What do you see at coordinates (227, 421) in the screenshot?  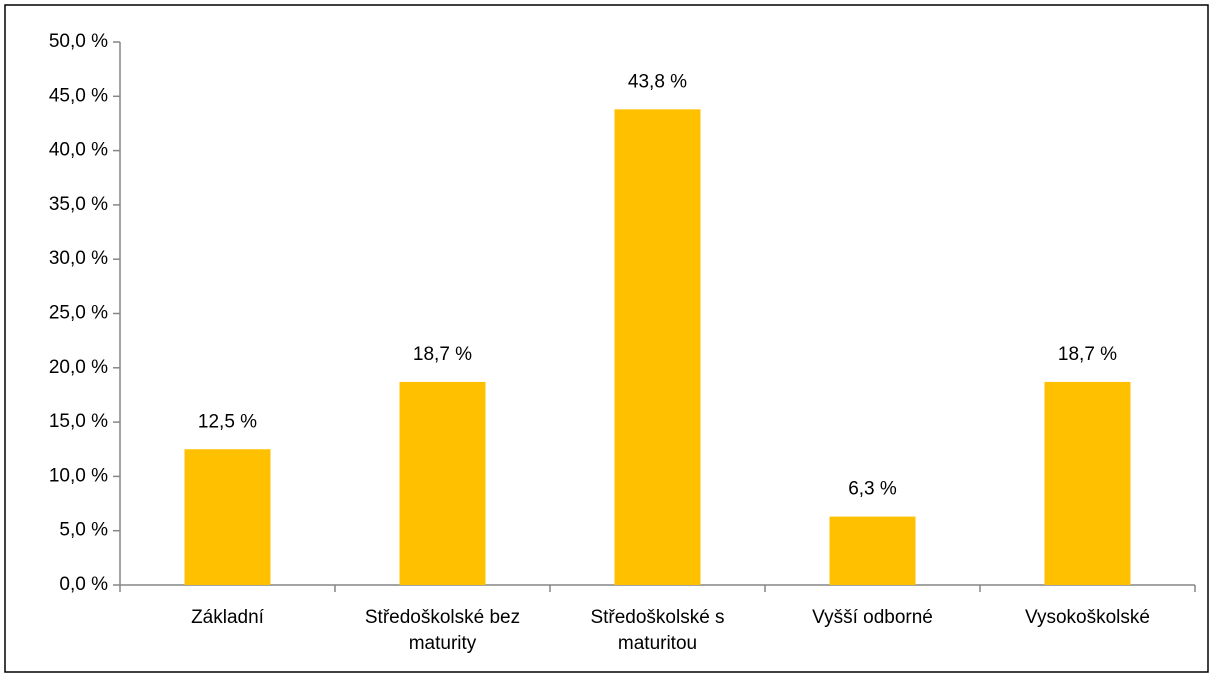 I see `value-label: 12,5 %` at bounding box center [227, 421].